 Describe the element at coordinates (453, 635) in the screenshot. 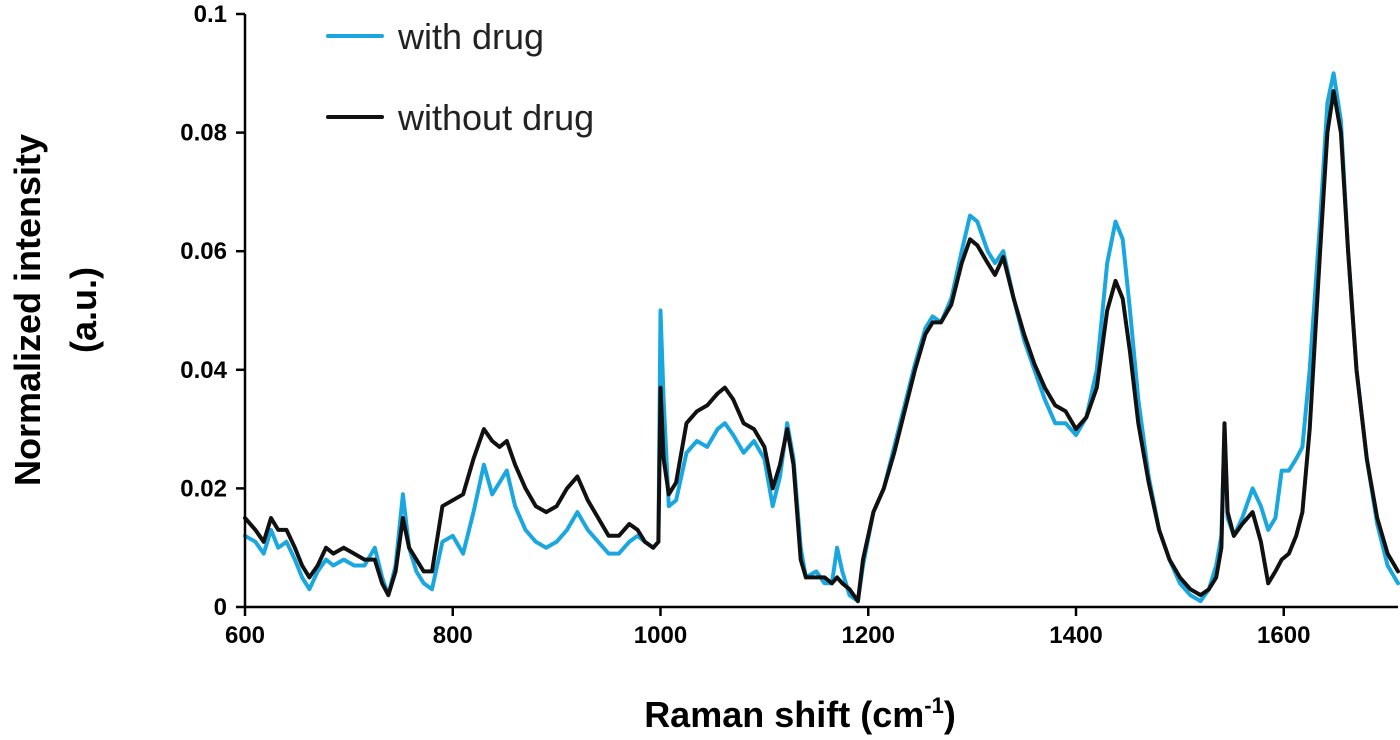

I see `x-tick-label: 800` at that location.